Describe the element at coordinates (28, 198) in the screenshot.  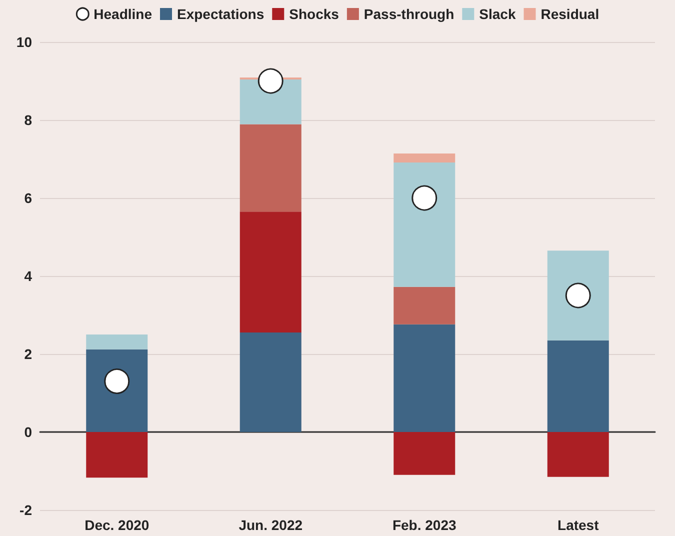
I see `y-tick-label: 6` at that location.